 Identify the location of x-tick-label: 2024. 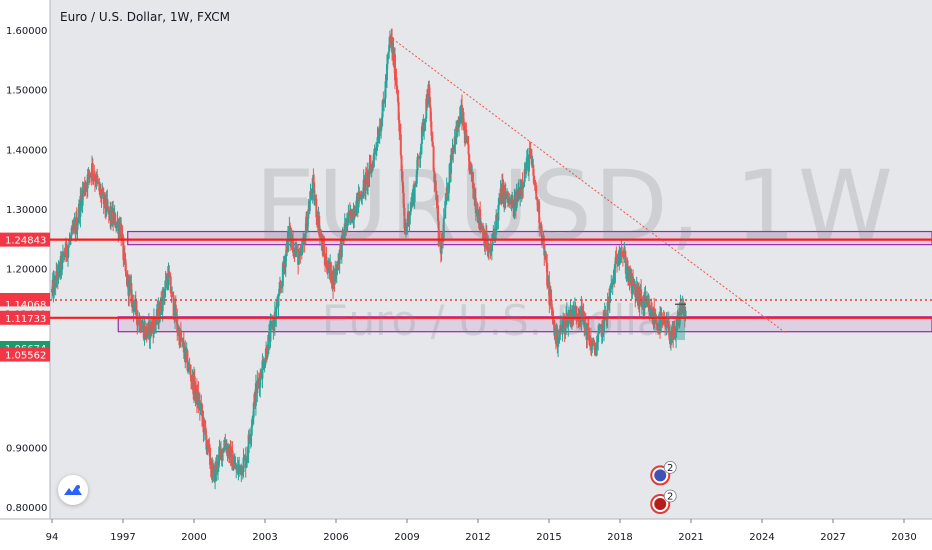
(761, 537).